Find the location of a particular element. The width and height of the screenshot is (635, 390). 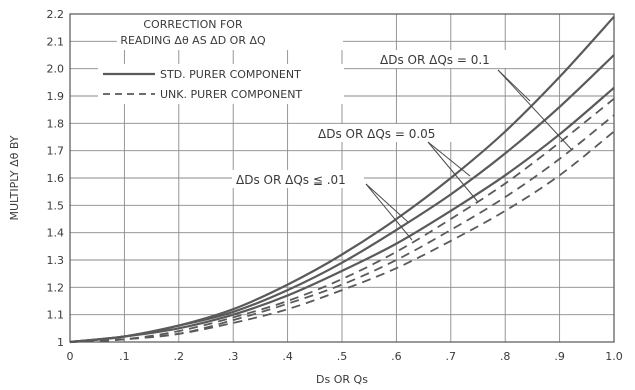

leader-001-unk is located at coordinates (389, 212).